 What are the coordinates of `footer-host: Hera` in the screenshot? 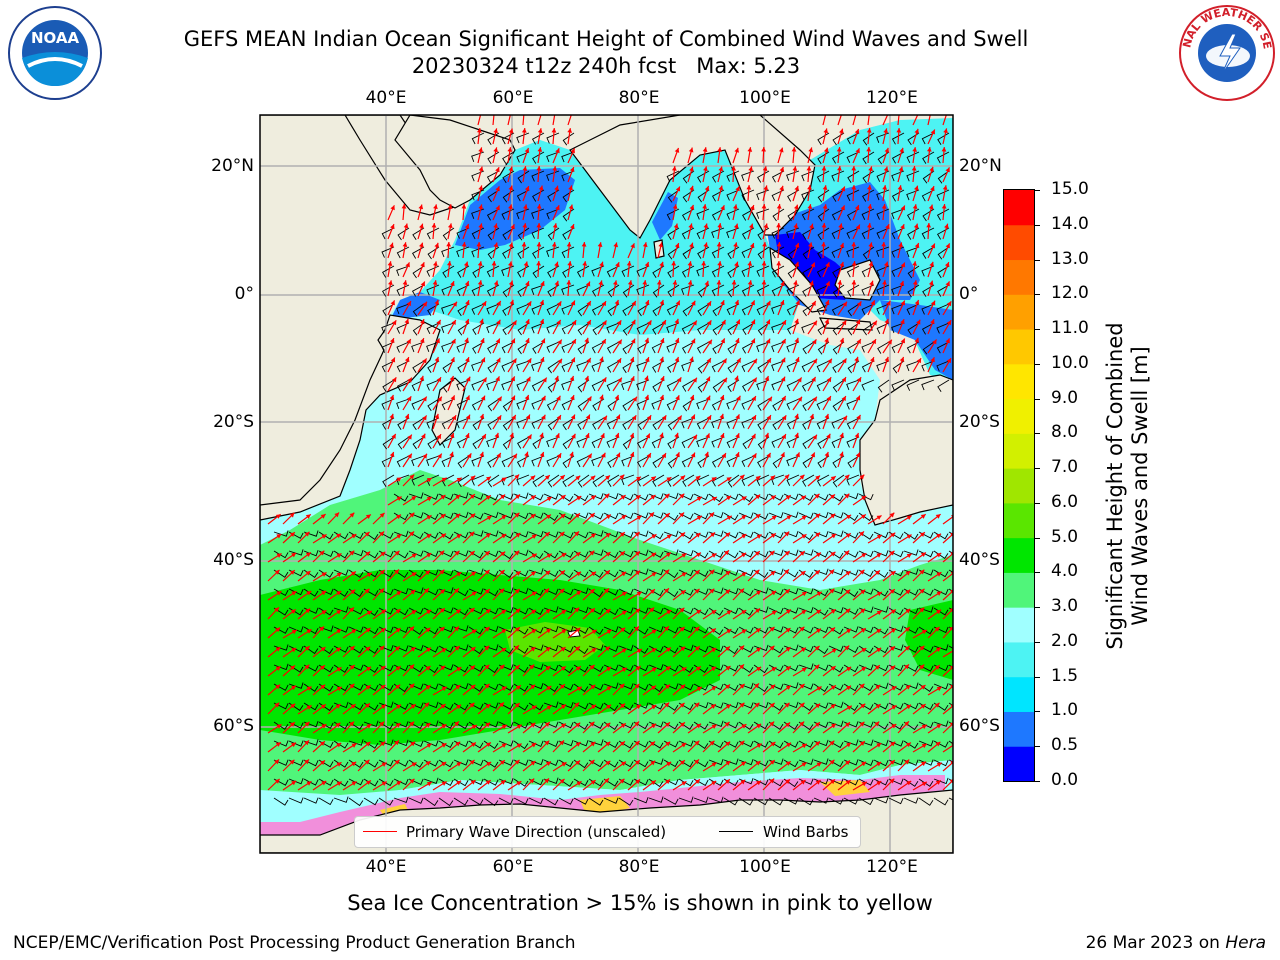 It's located at (1245, 943).